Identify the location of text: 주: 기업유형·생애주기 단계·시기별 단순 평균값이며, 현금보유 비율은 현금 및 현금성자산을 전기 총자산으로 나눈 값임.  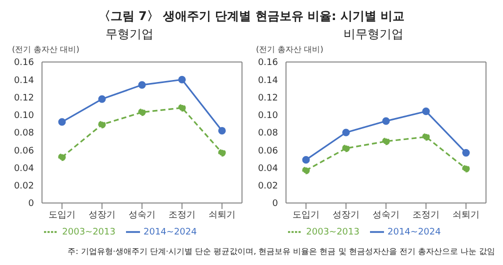
(280, 251).